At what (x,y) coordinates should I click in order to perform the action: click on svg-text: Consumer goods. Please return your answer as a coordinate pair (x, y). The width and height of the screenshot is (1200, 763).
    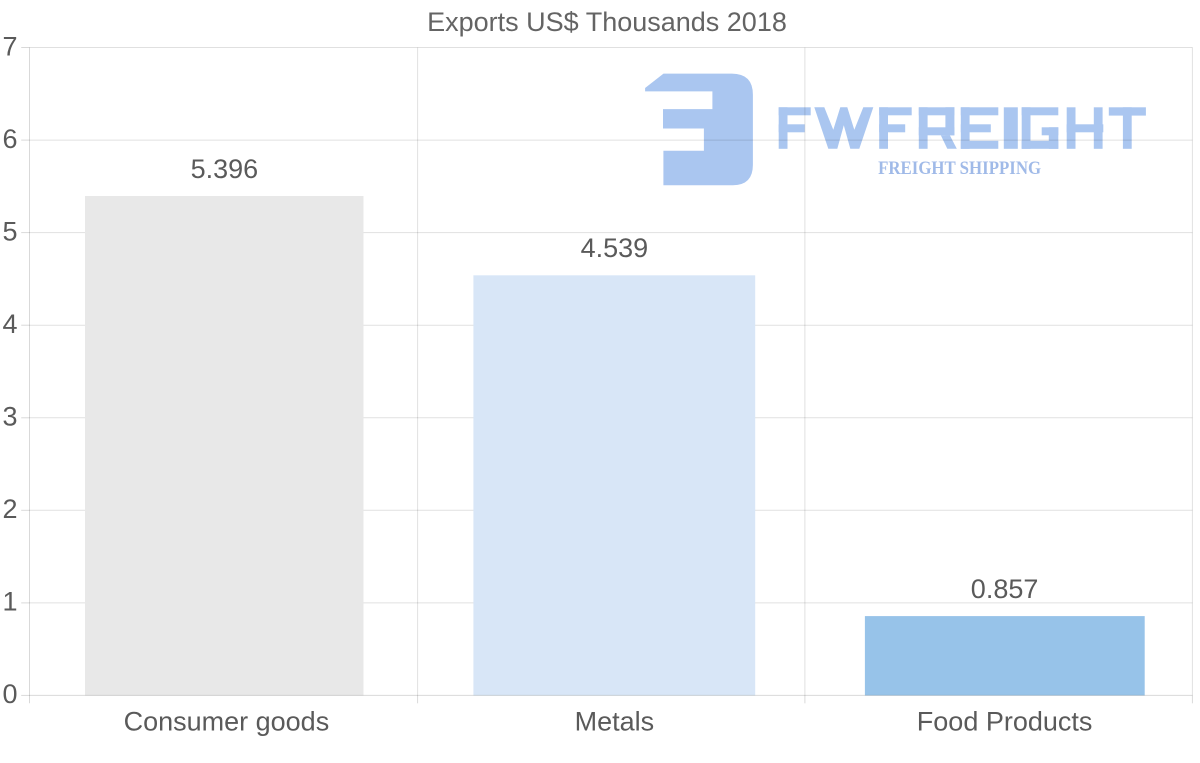
    Looking at the image, I should click on (227, 722).